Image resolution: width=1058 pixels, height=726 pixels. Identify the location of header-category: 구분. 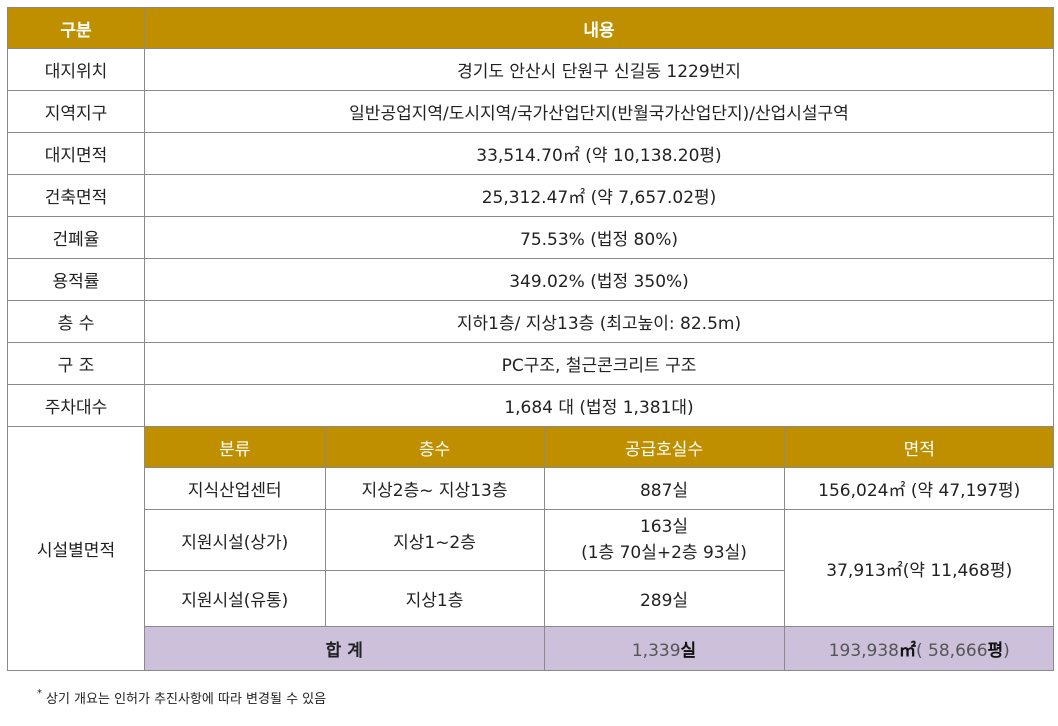
(76, 28).